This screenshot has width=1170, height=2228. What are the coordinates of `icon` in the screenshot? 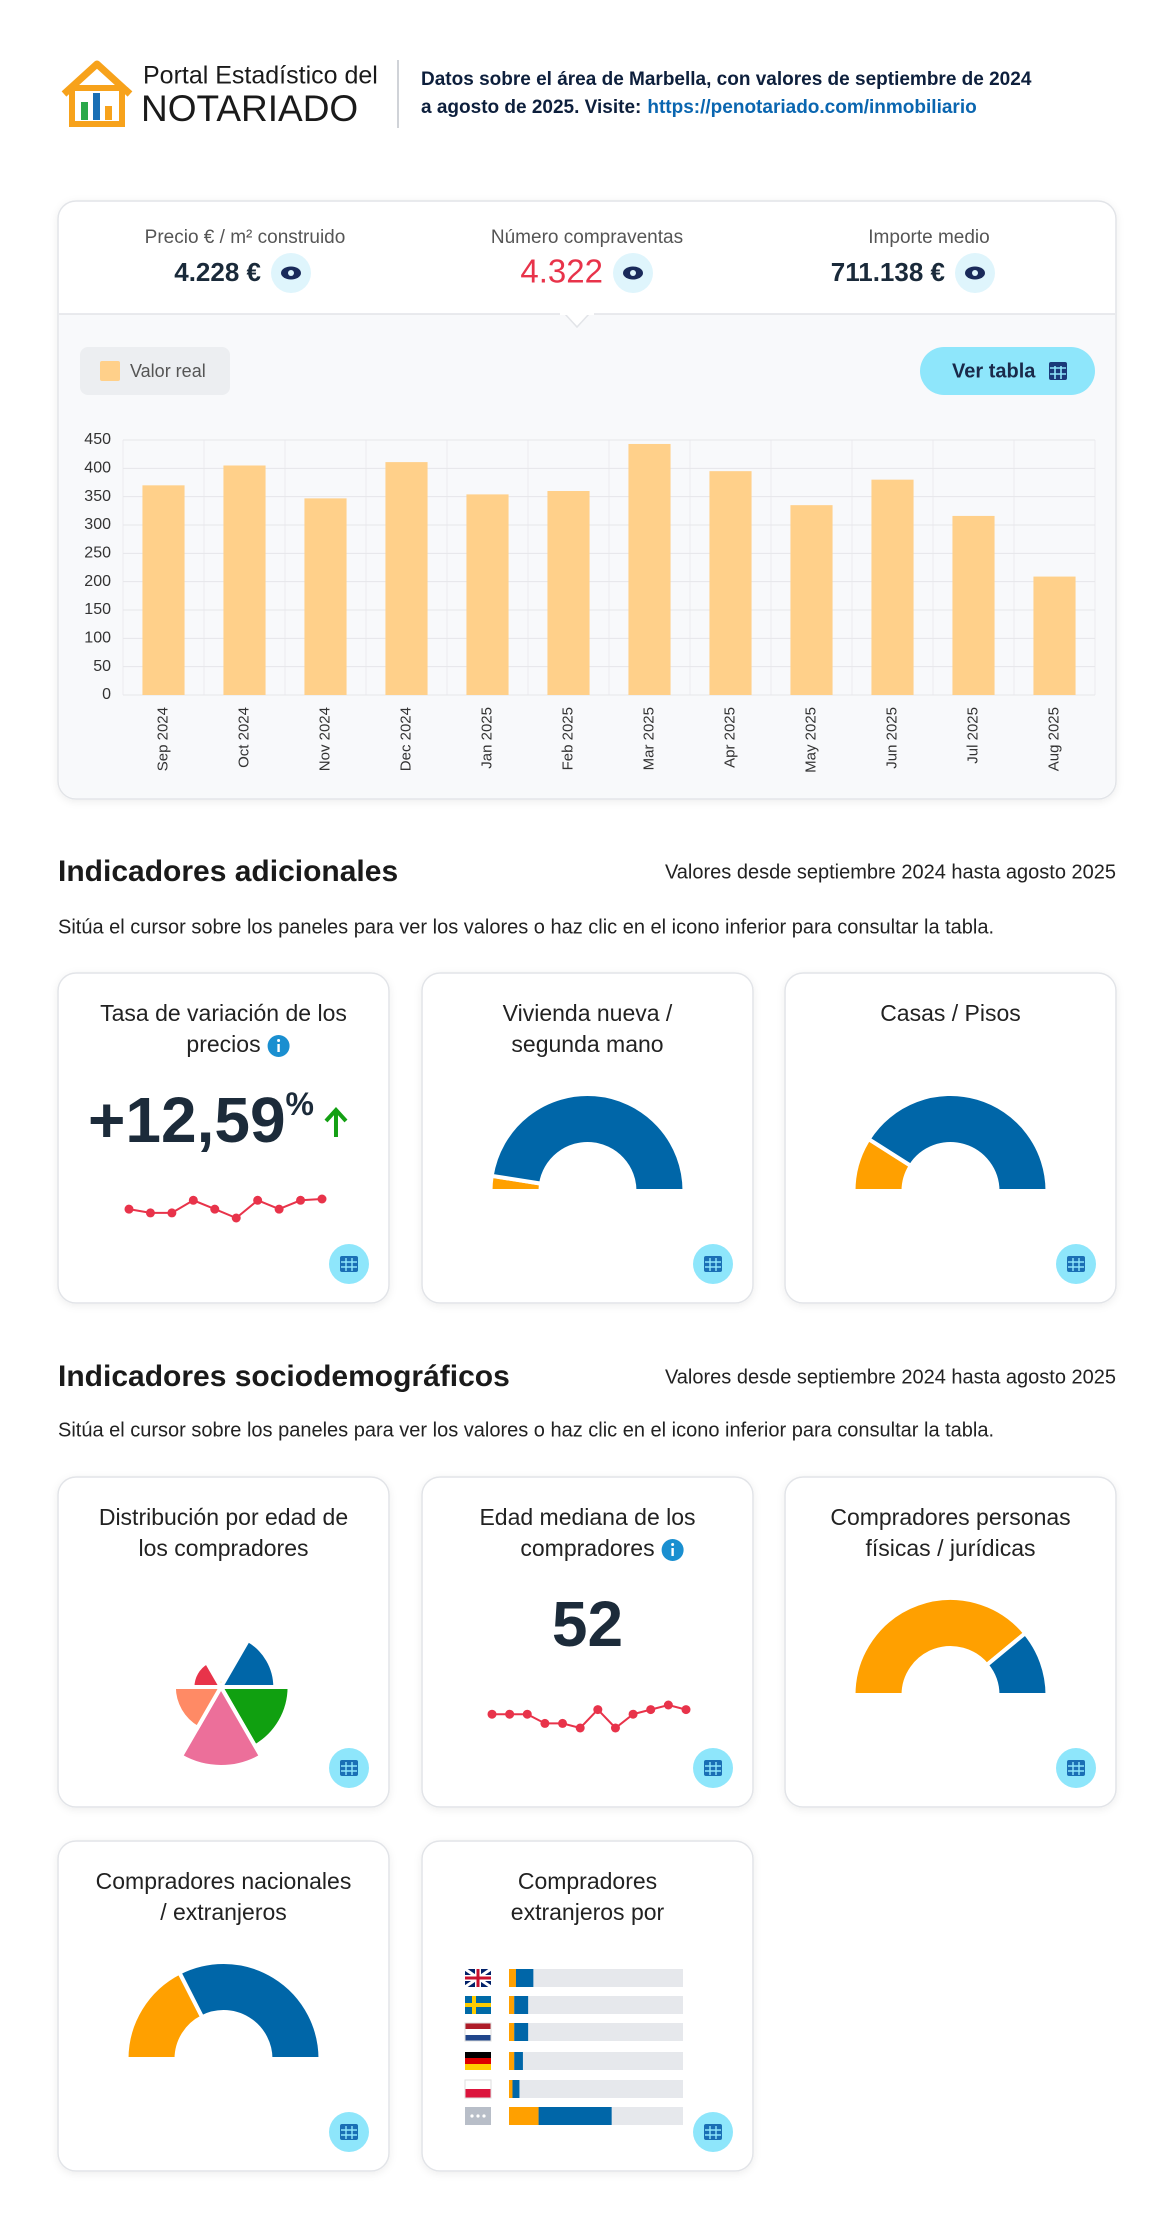 It's located at (1058, 372).